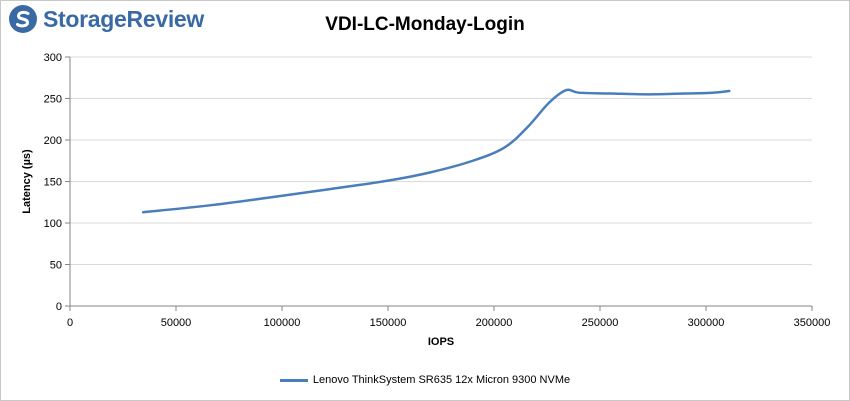  What do you see at coordinates (123, 18) in the screenshot?
I see `brand-name: StorageReview` at bounding box center [123, 18].